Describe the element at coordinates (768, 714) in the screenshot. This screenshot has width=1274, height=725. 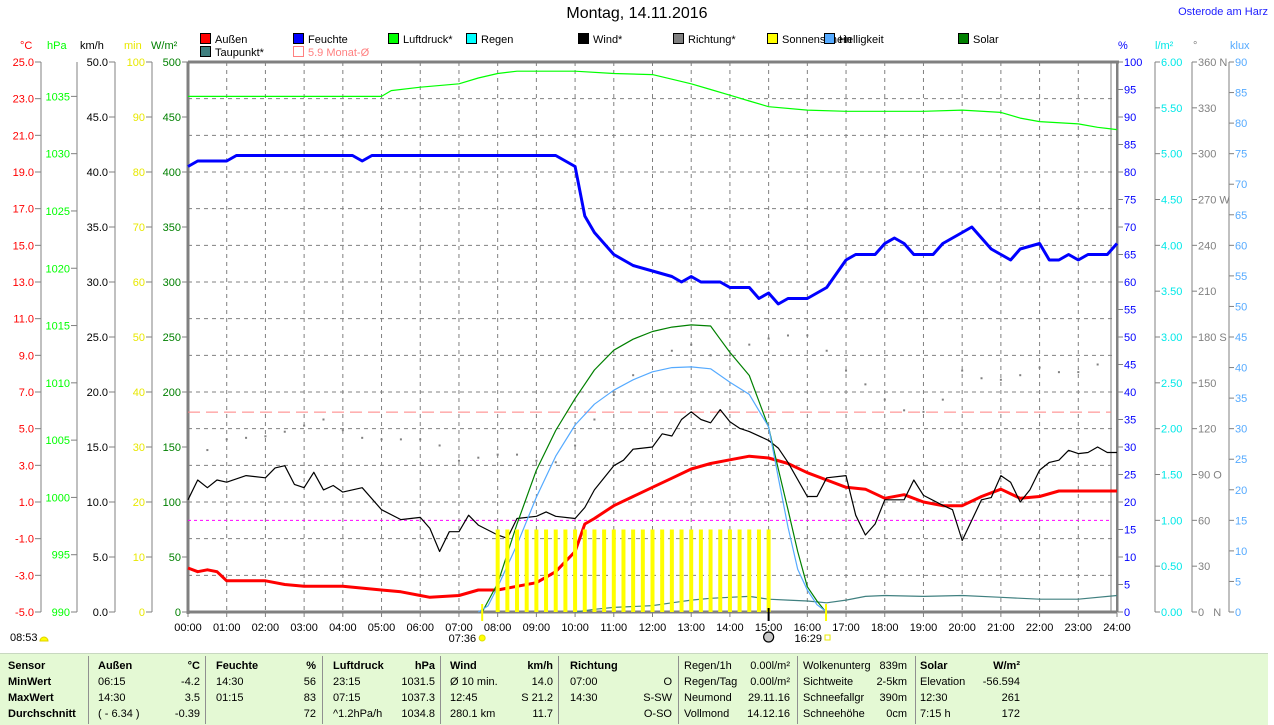
I see `table-cell: 14.12.16` at that location.